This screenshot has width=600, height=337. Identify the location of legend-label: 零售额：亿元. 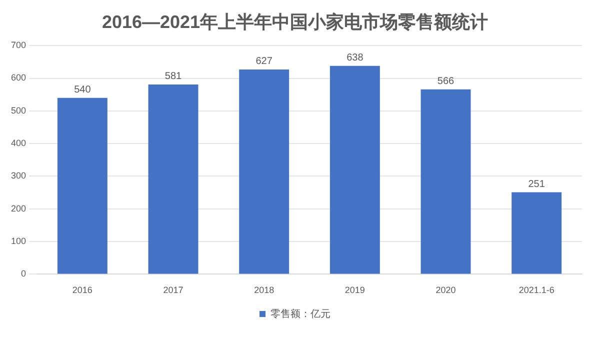
(300, 314).